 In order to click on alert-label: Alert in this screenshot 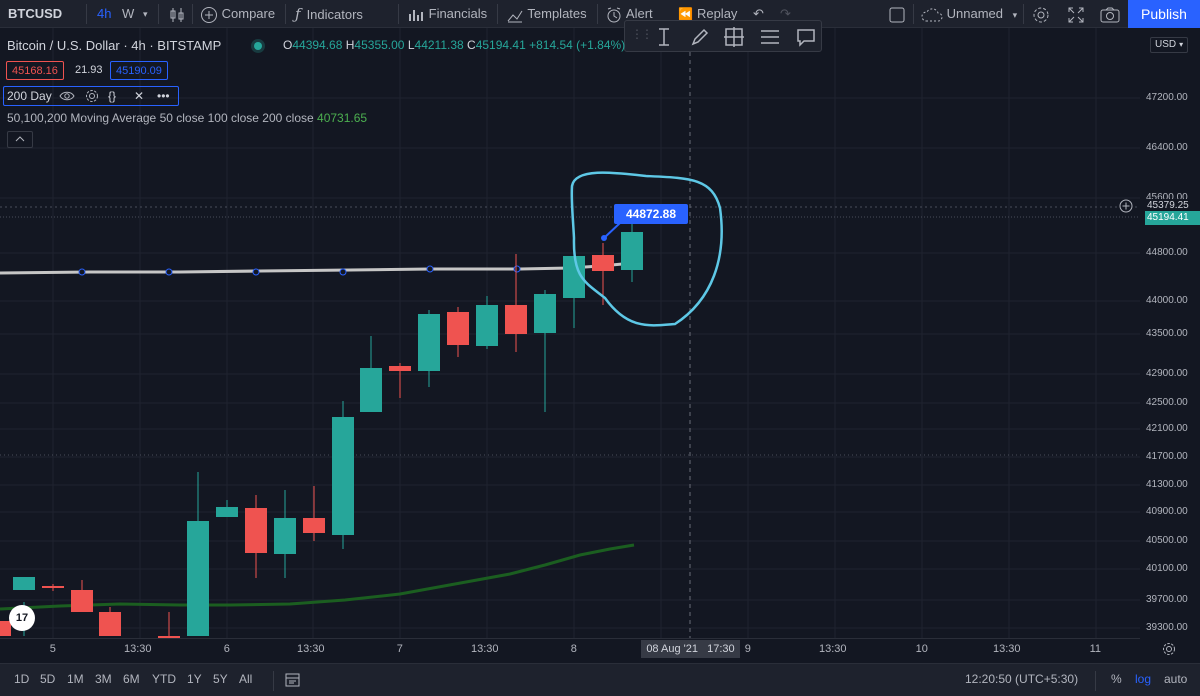, I will do `click(639, 13)`.